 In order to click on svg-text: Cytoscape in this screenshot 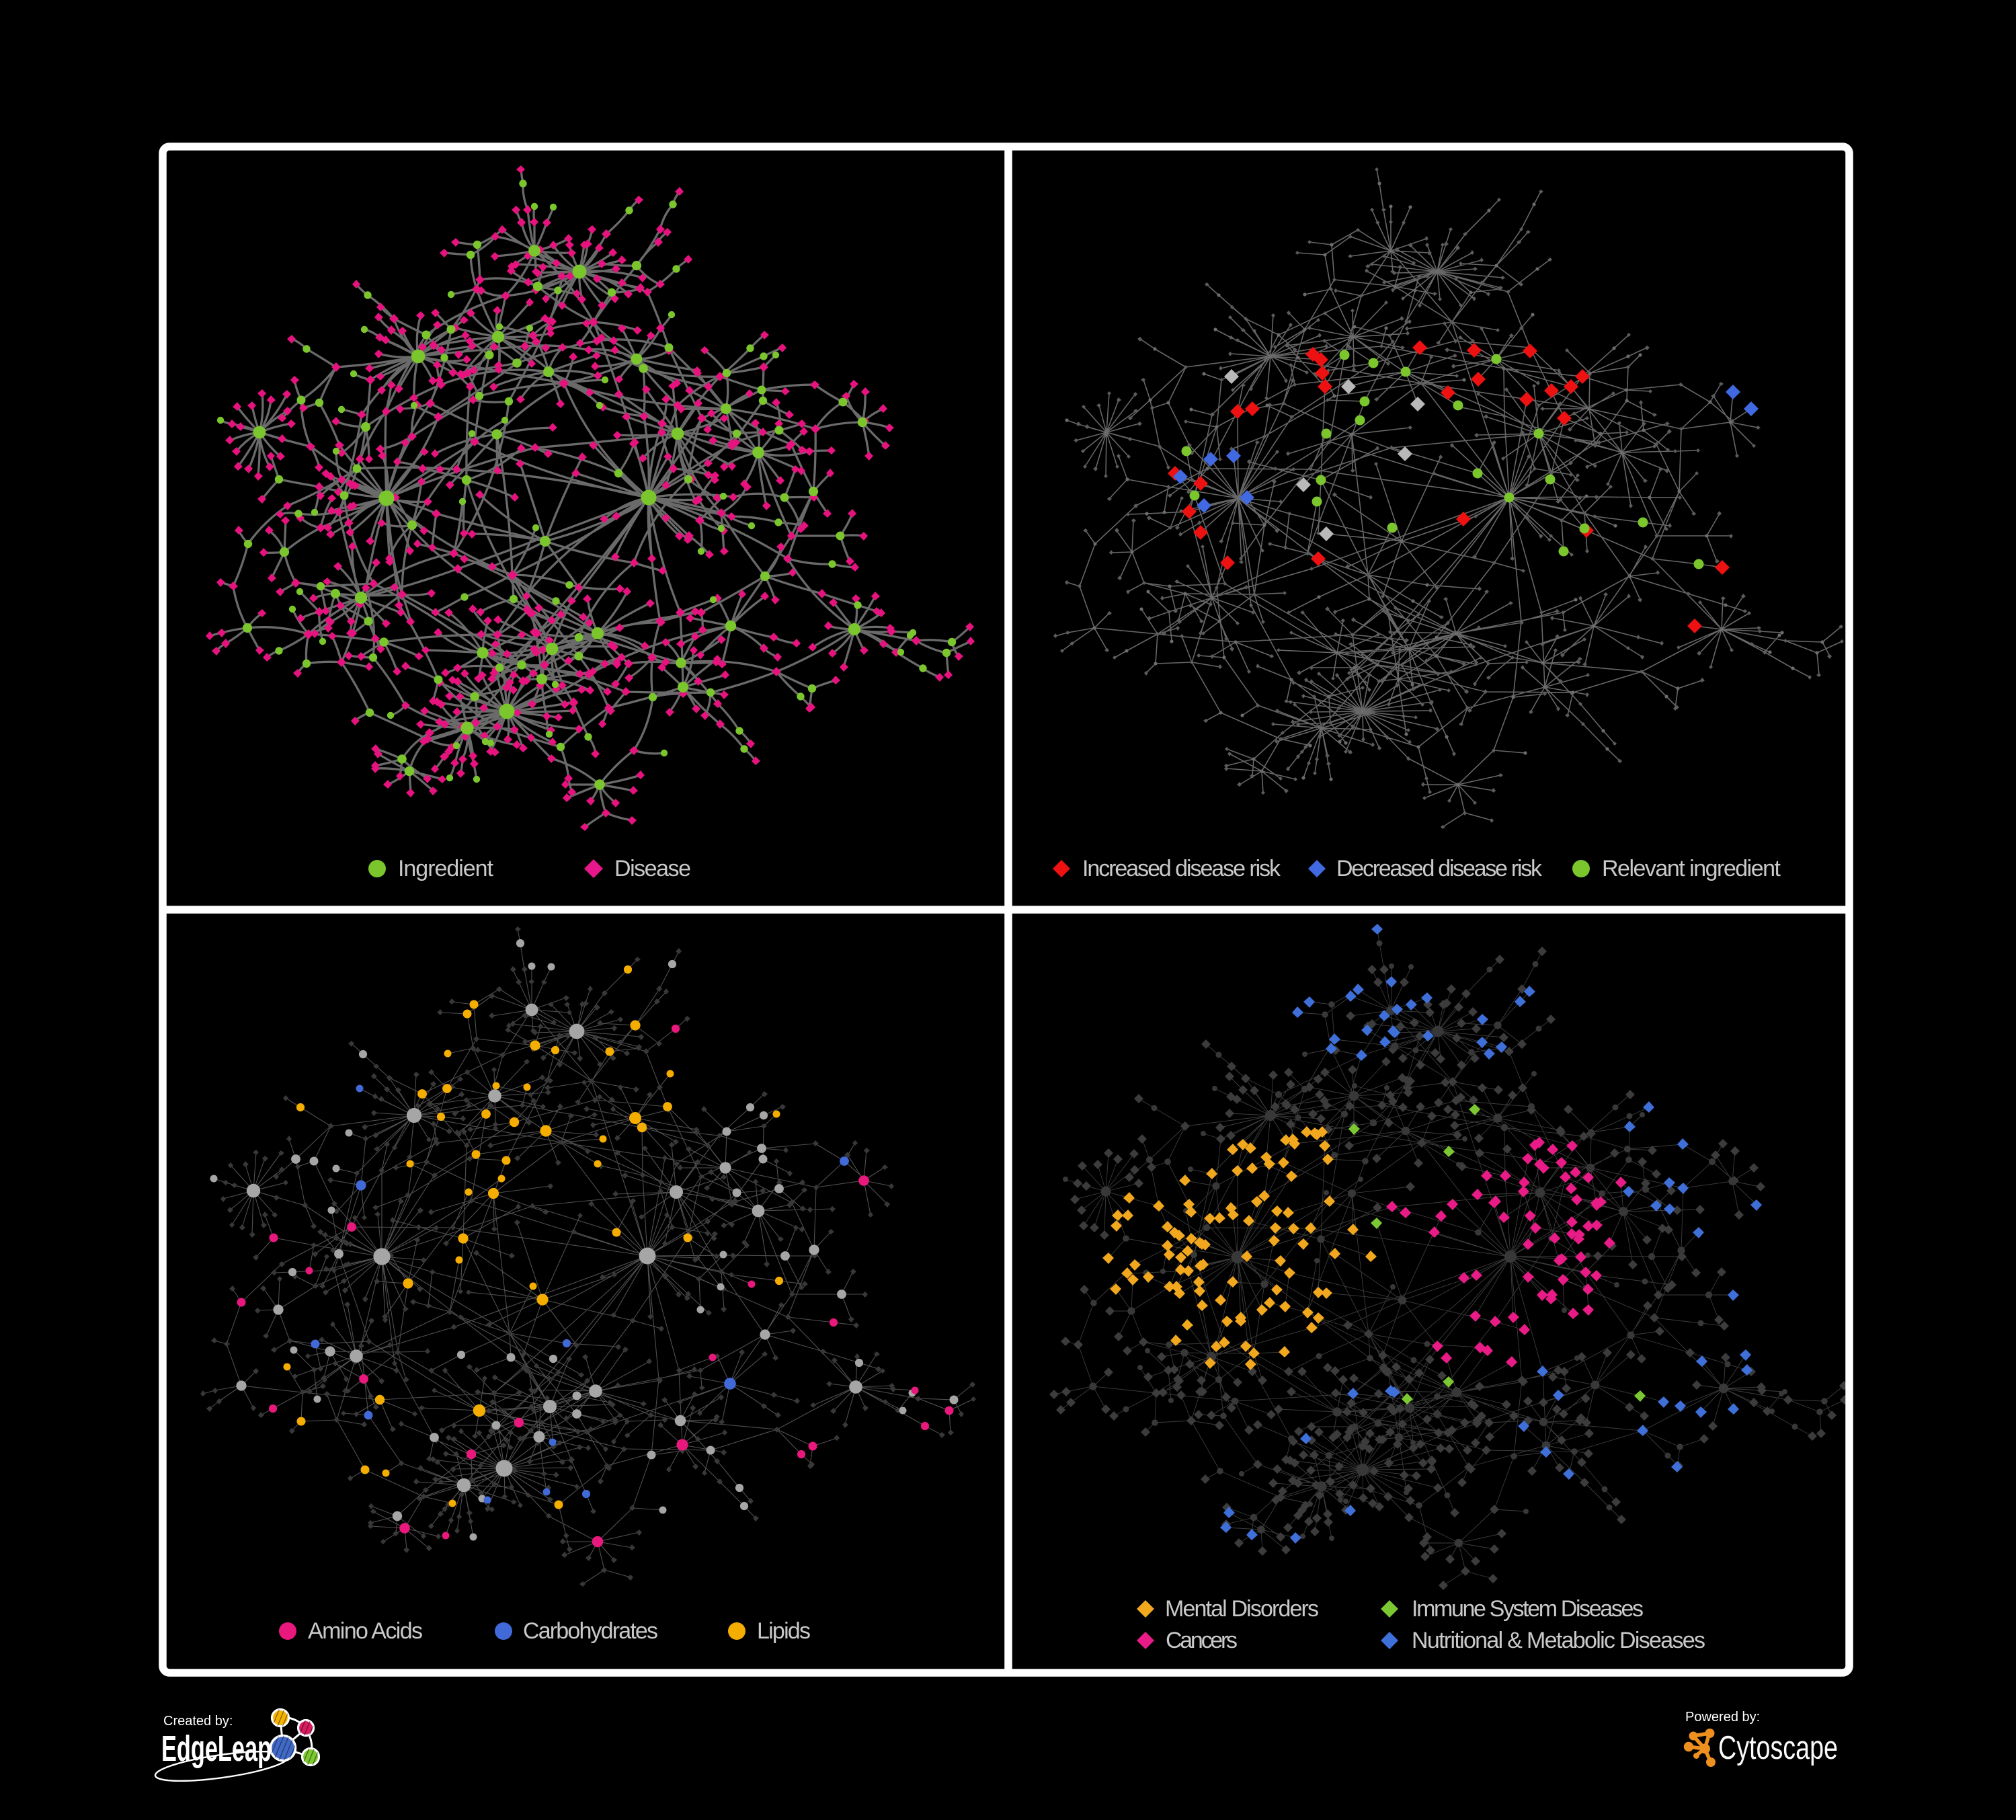, I will do `click(1778, 1748)`.